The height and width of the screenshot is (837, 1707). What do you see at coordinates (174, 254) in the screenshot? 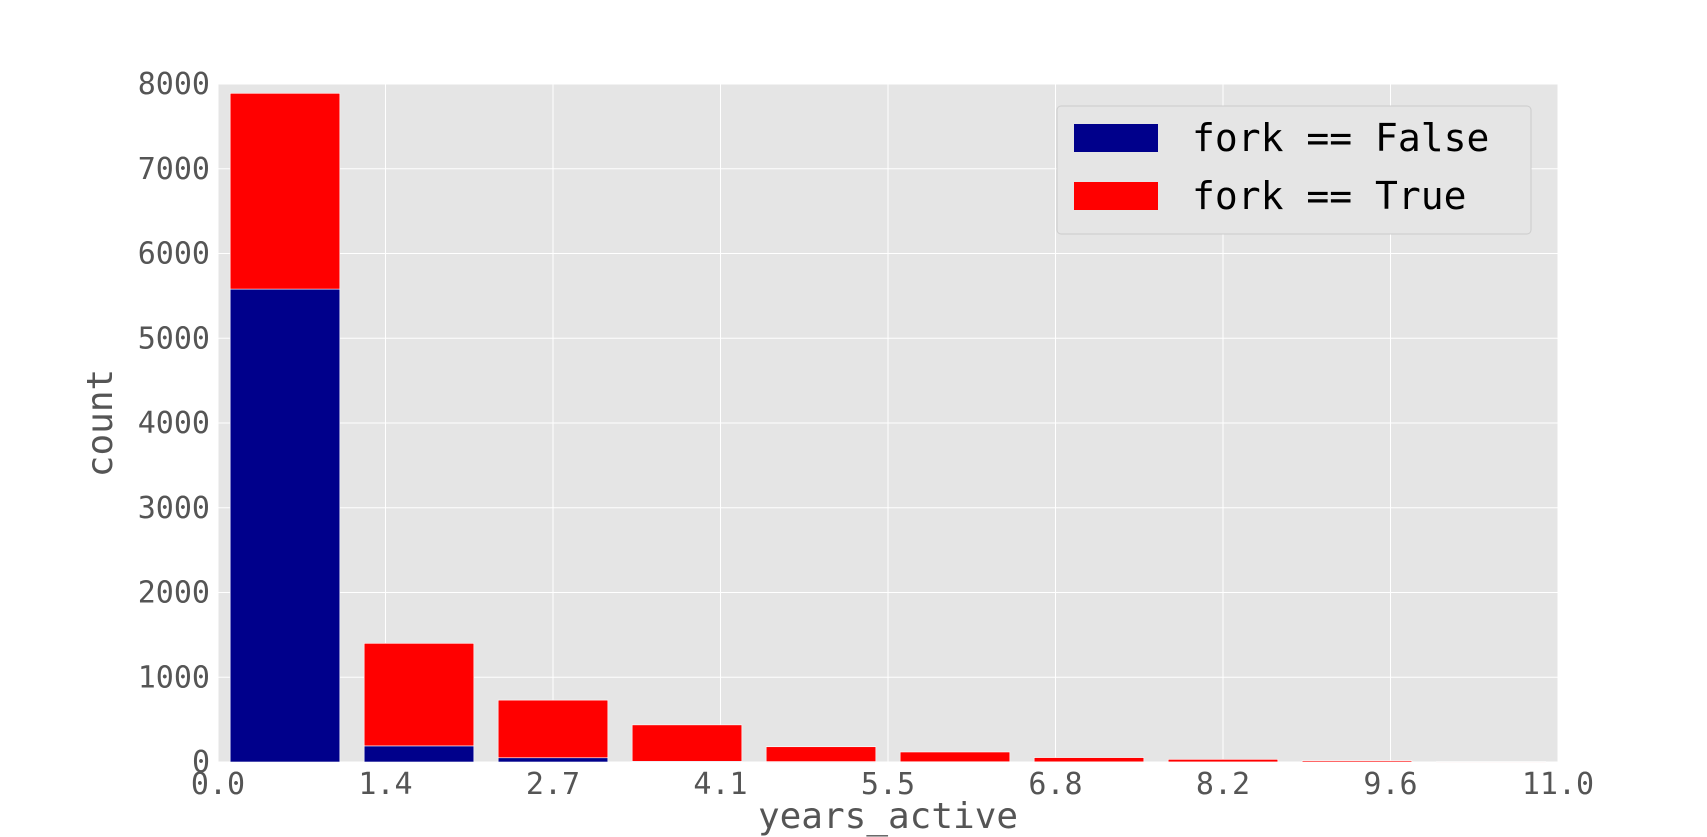
I see `y-tick-label: 6000` at bounding box center [174, 254].